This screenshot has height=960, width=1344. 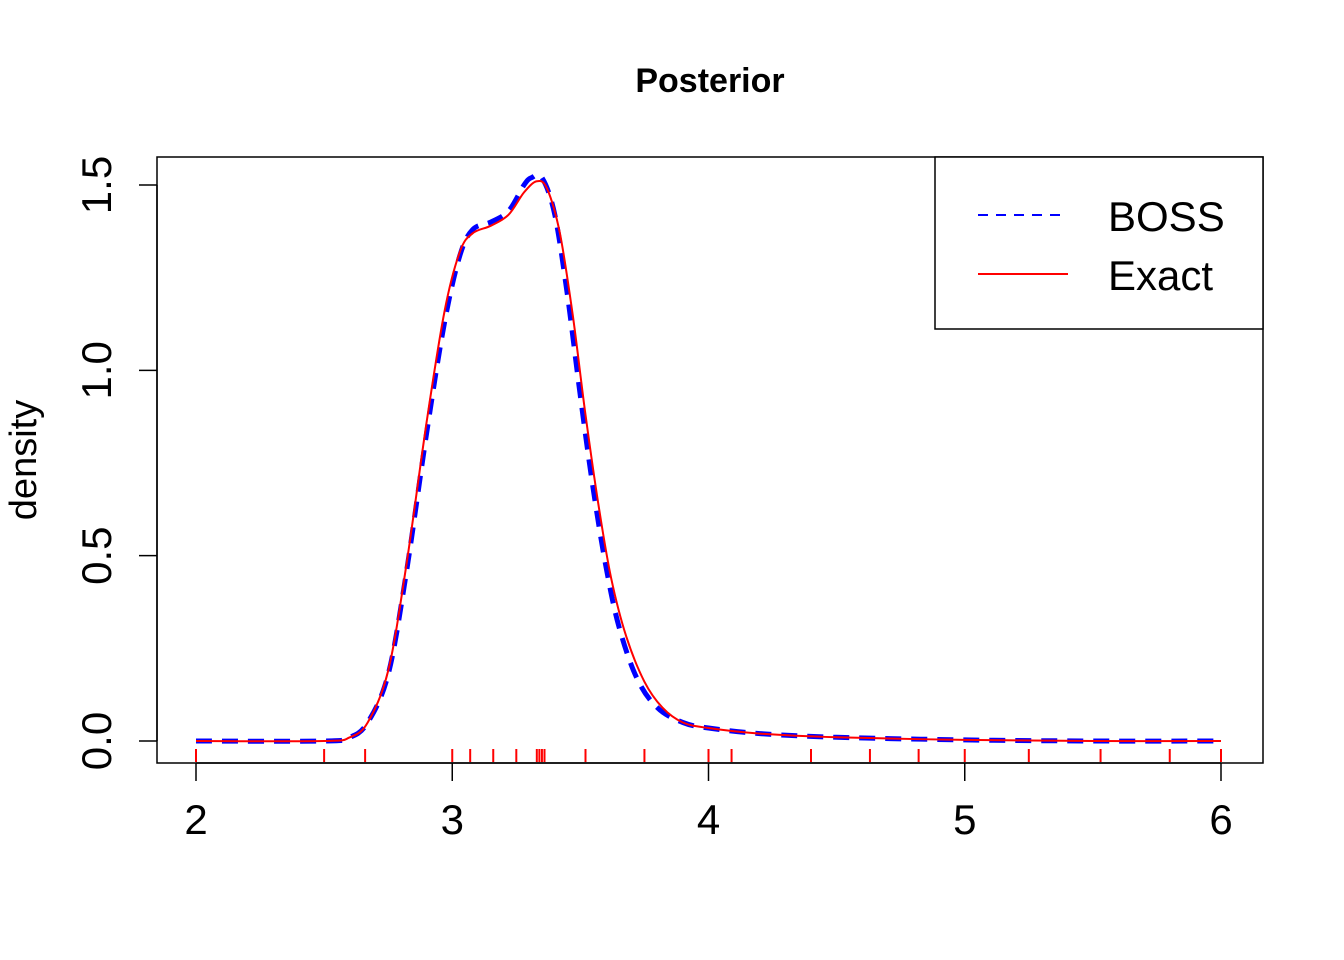 I want to click on x-tick-label: 2, so click(x=195, y=819).